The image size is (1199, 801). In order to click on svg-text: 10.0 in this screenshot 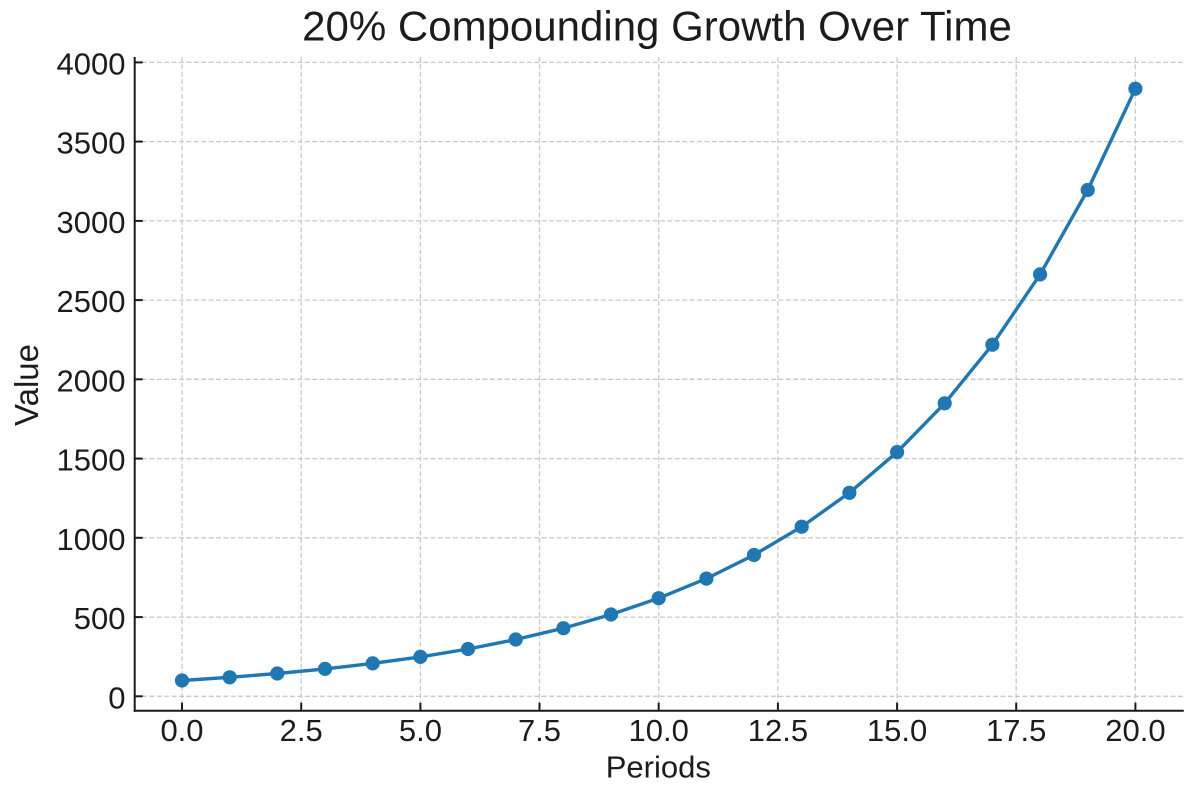, I will do `click(659, 730)`.